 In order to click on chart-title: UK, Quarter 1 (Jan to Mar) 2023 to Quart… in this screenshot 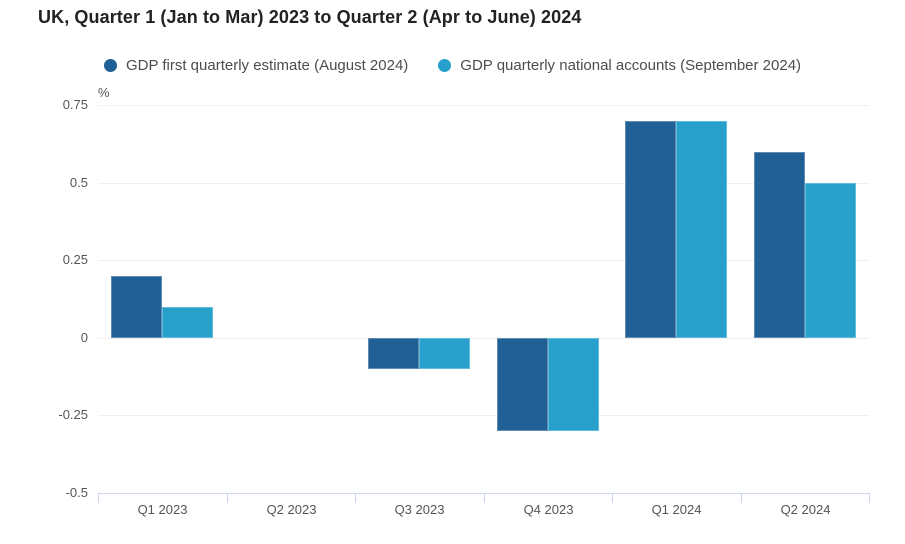, I will do `click(310, 17)`.